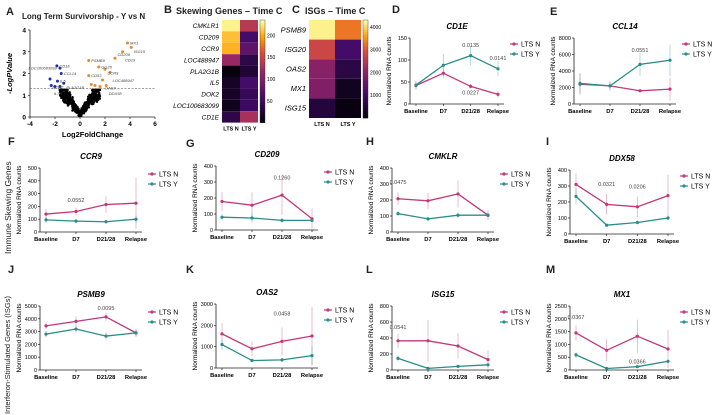 The image size is (720, 415). I want to click on colorbar-tick-label: 150, so click(271, 58).